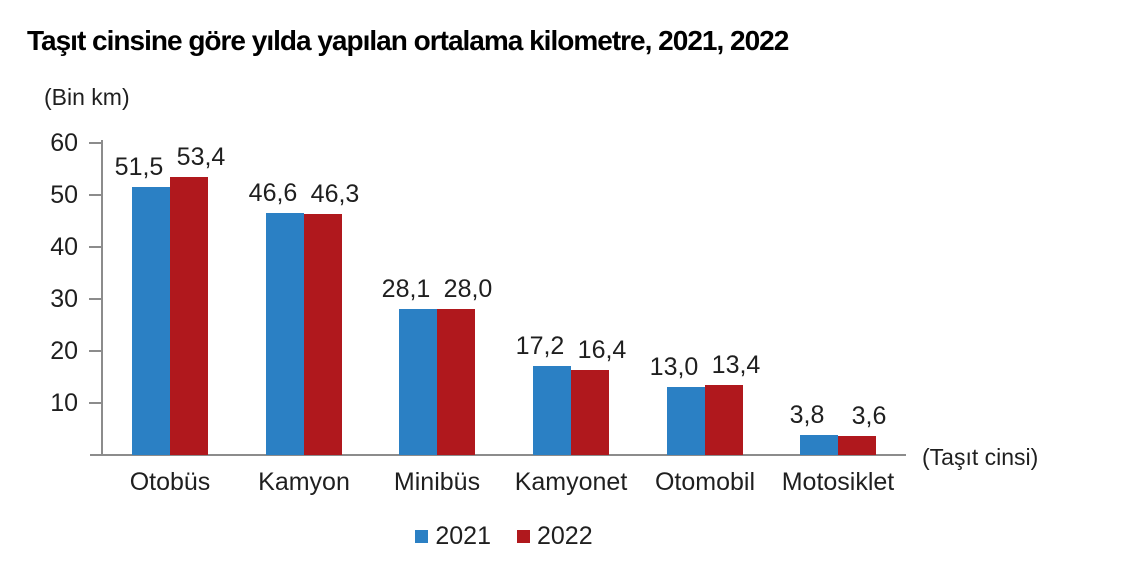 Image resolution: width=1140 pixels, height=570 pixels. I want to click on legend-item-2021: 2021, so click(453, 536).